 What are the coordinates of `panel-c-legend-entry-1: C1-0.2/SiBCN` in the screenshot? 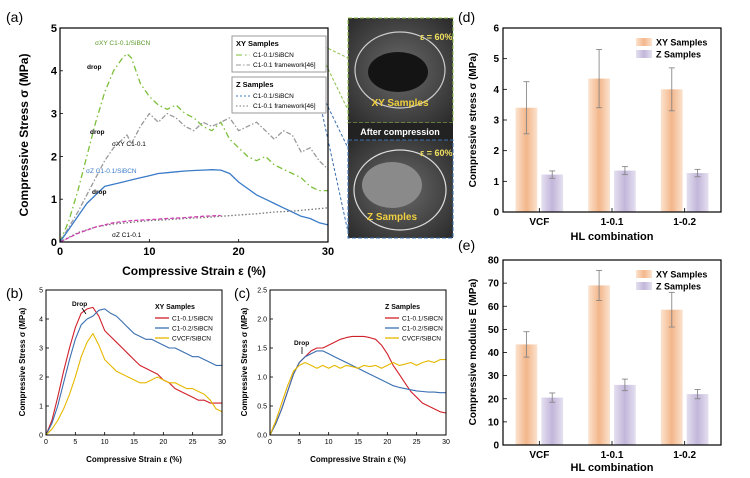 It's located at (422, 329).